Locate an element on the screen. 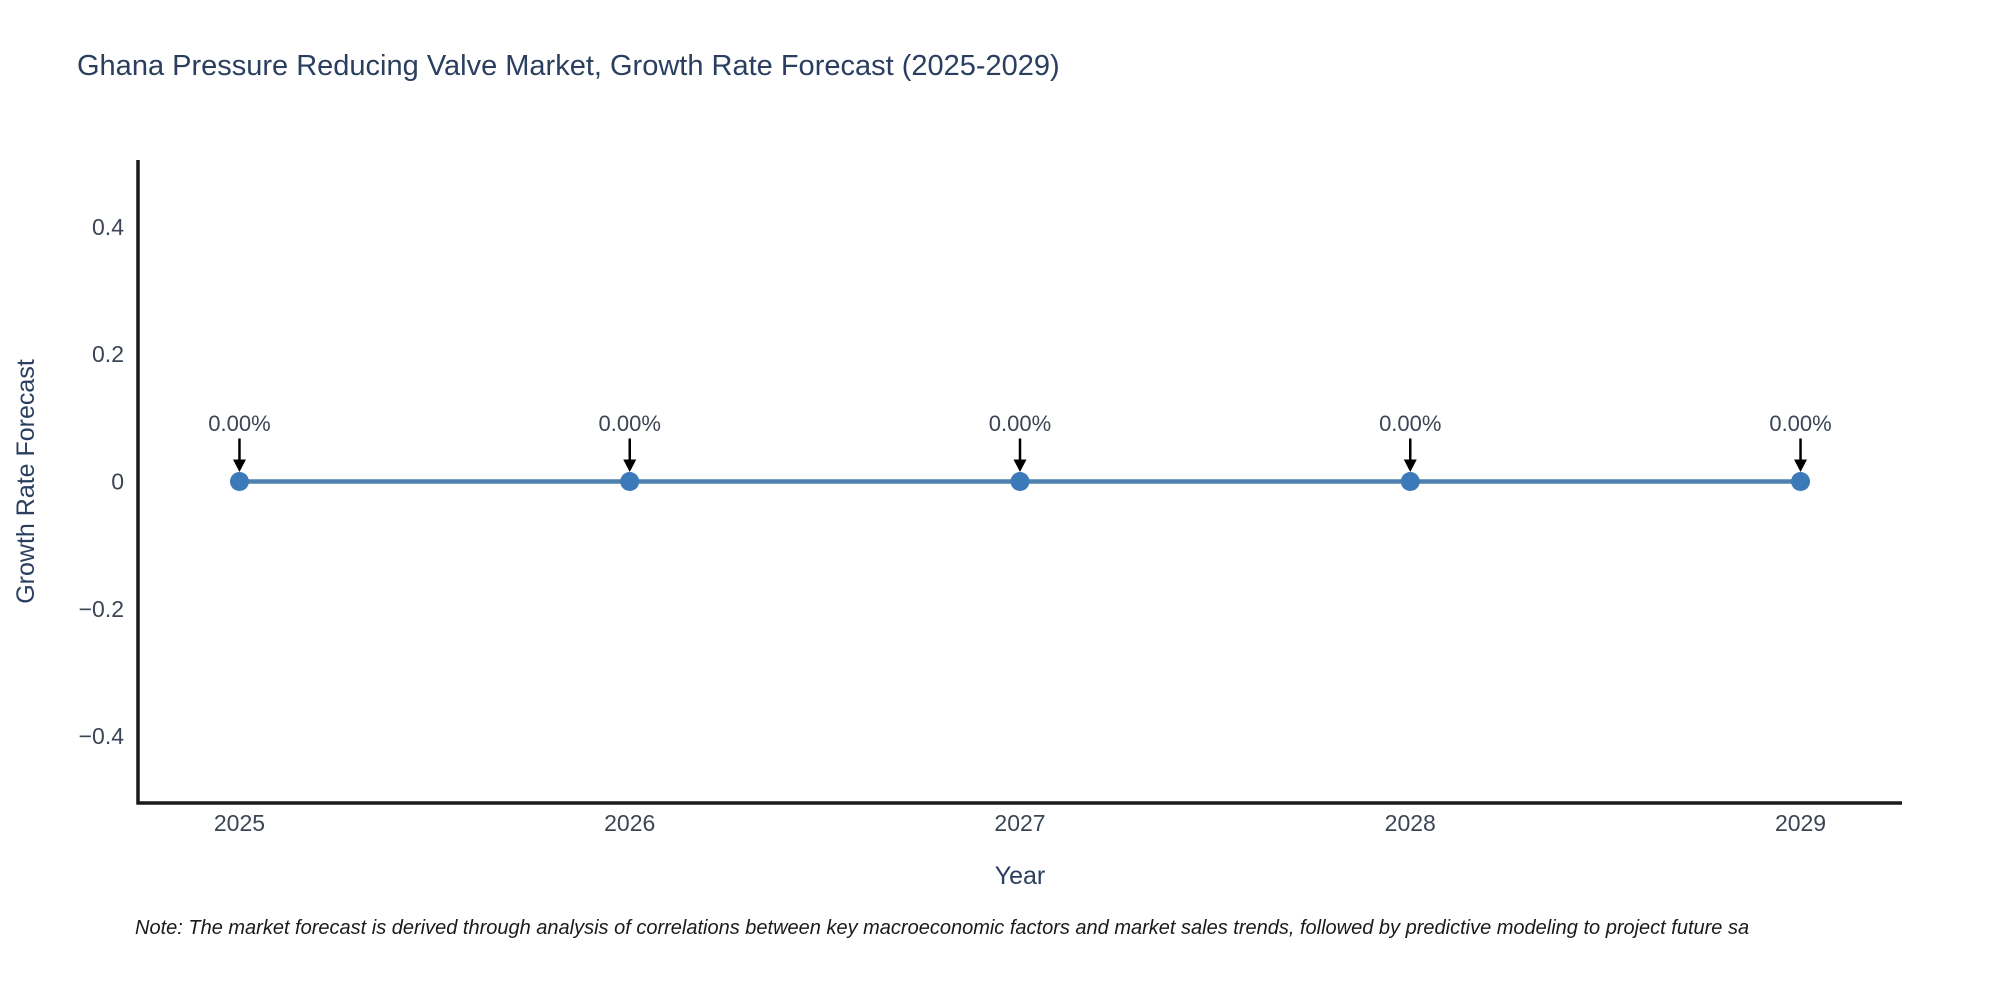 The image size is (2000, 1000). y-axis-tick-label: −0.2 is located at coordinates (101, 609).